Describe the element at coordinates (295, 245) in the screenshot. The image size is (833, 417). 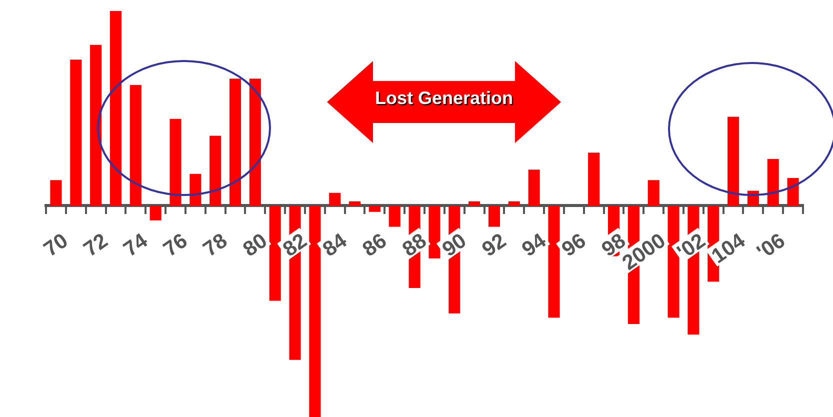
I see `x-tick-label: 82` at that location.